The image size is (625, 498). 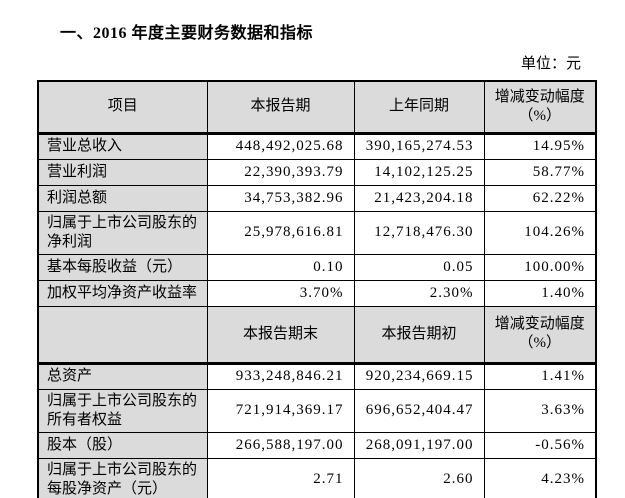 What do you see at coordinates (122, 376) in the screenshot?
I see `row-label: 总资产` at bounding box center [122, 376].